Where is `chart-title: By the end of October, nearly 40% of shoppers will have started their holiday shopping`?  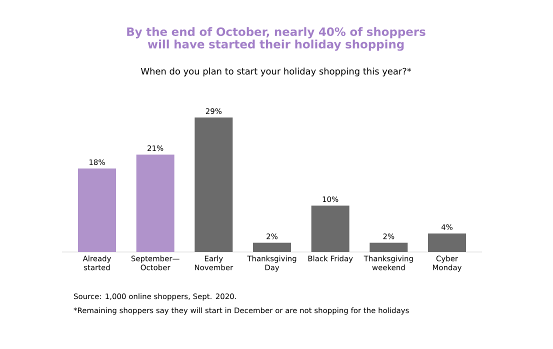
chart-title: By the end of October, nearly 40% of shoppers will have started their holiday shopping is located at coordinates (276, 39).